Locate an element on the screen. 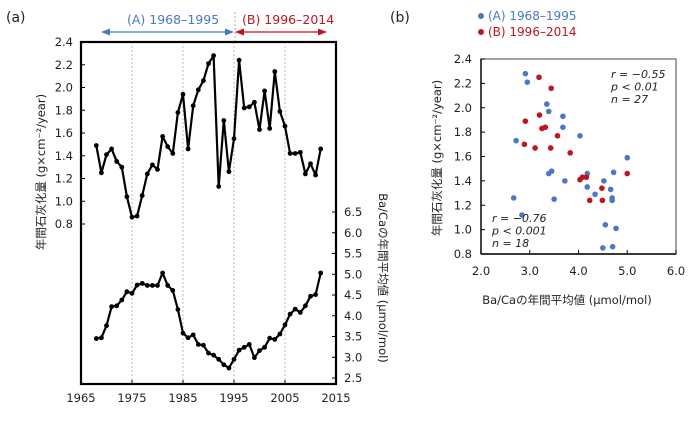 The height and width of the screenshot is (423, 698). right-y-tick-label: 4.5 is located at coordinates (353, 295).